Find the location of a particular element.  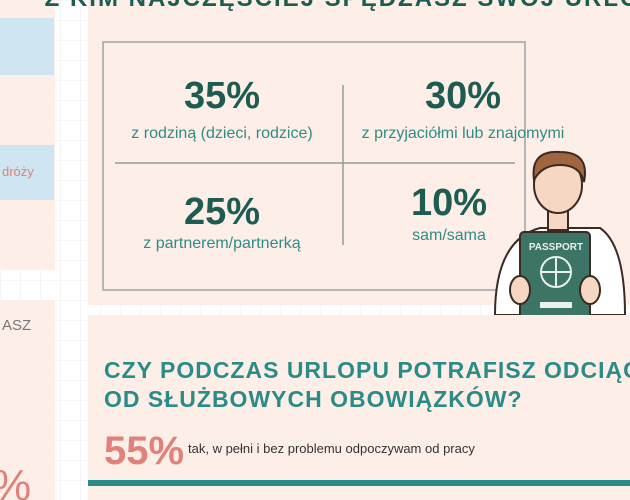

stat-value: 35% is located at coordinates (222, 96).